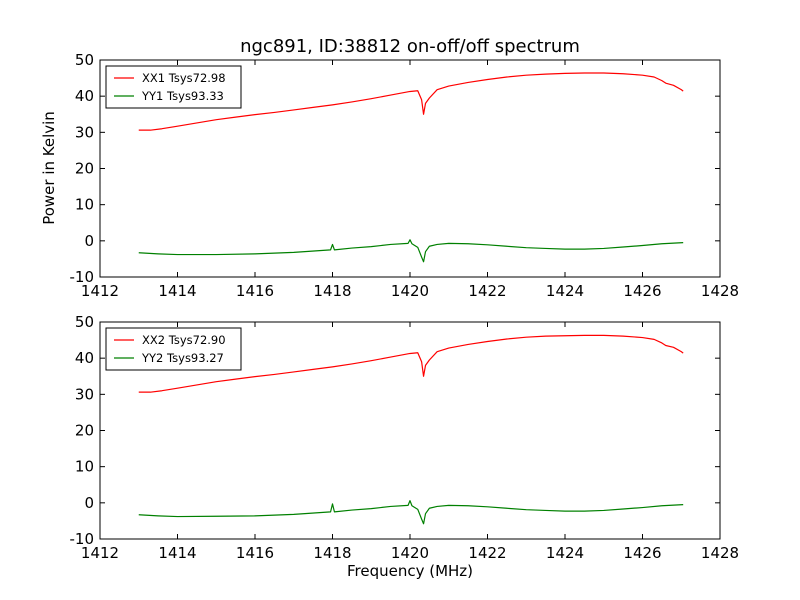  Describe the element at coordinates (182, 358) in the screenshot. I see `legend-label: YY2 Tsys93.27` at that location.